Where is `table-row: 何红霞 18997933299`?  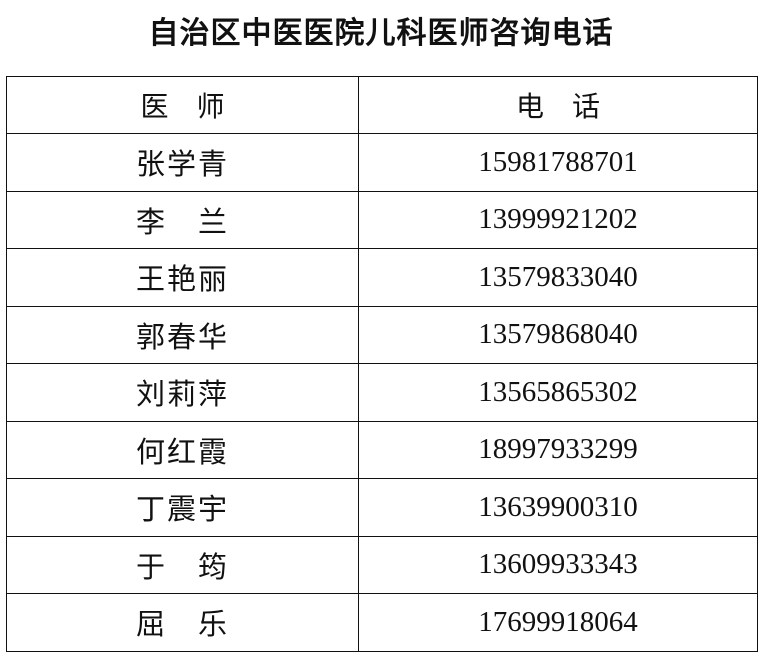
table-row: 何红霞 18997933299 is located at coordinates (382, 449).